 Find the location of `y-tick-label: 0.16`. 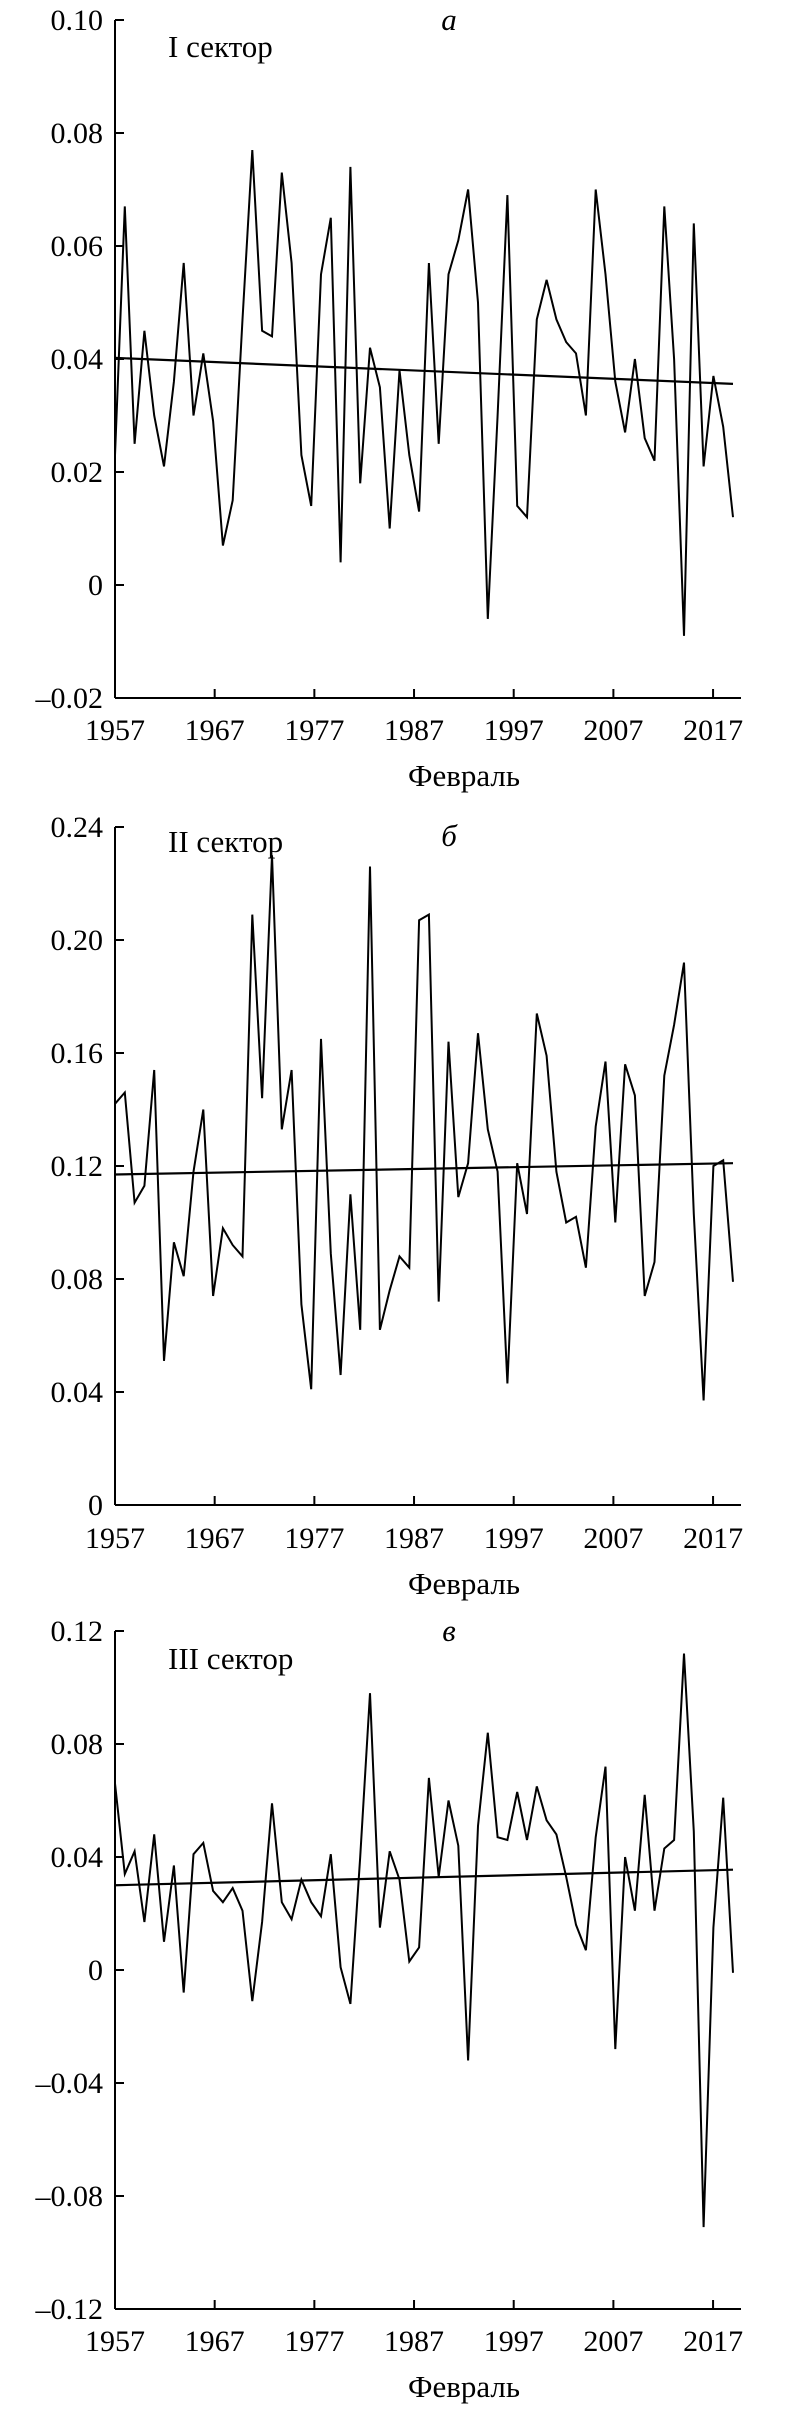

y-tick-label: 0.16 is located at coordinates (77, 1053).